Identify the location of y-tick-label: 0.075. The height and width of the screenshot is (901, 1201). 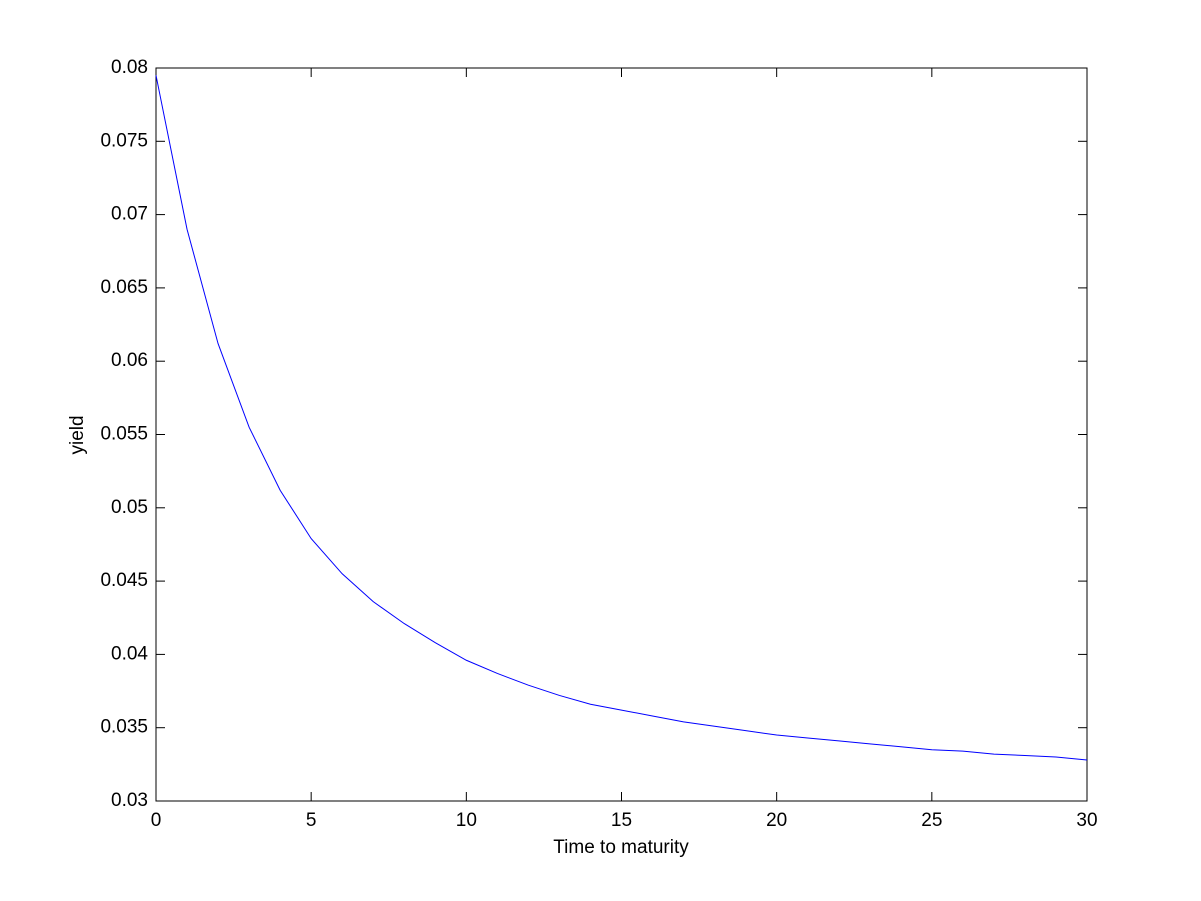
(124, 140).